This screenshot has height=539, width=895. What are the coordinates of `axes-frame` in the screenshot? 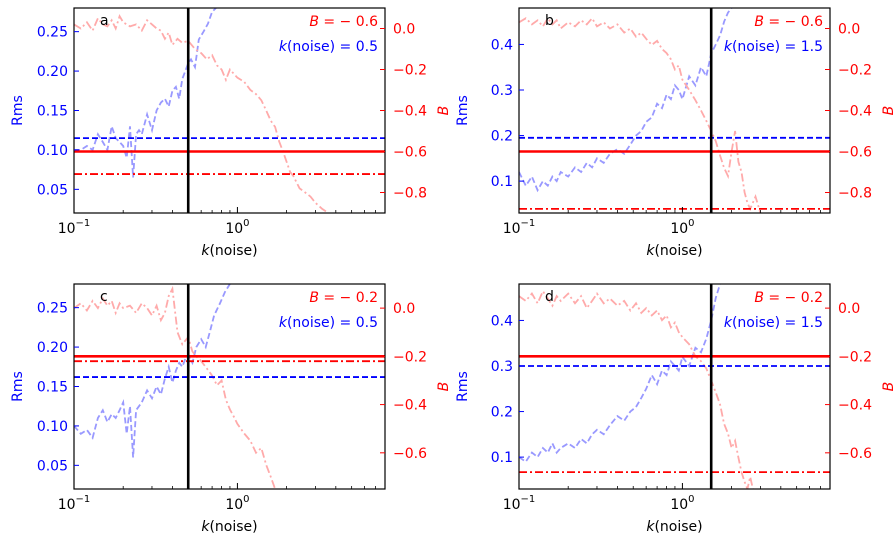 It's located at (674, 386).